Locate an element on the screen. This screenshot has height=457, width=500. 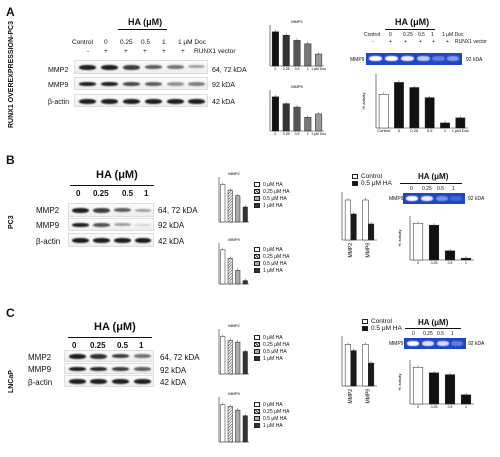
b-zymo-ha-header: HA (μM) is located at coordinates (433, 176).